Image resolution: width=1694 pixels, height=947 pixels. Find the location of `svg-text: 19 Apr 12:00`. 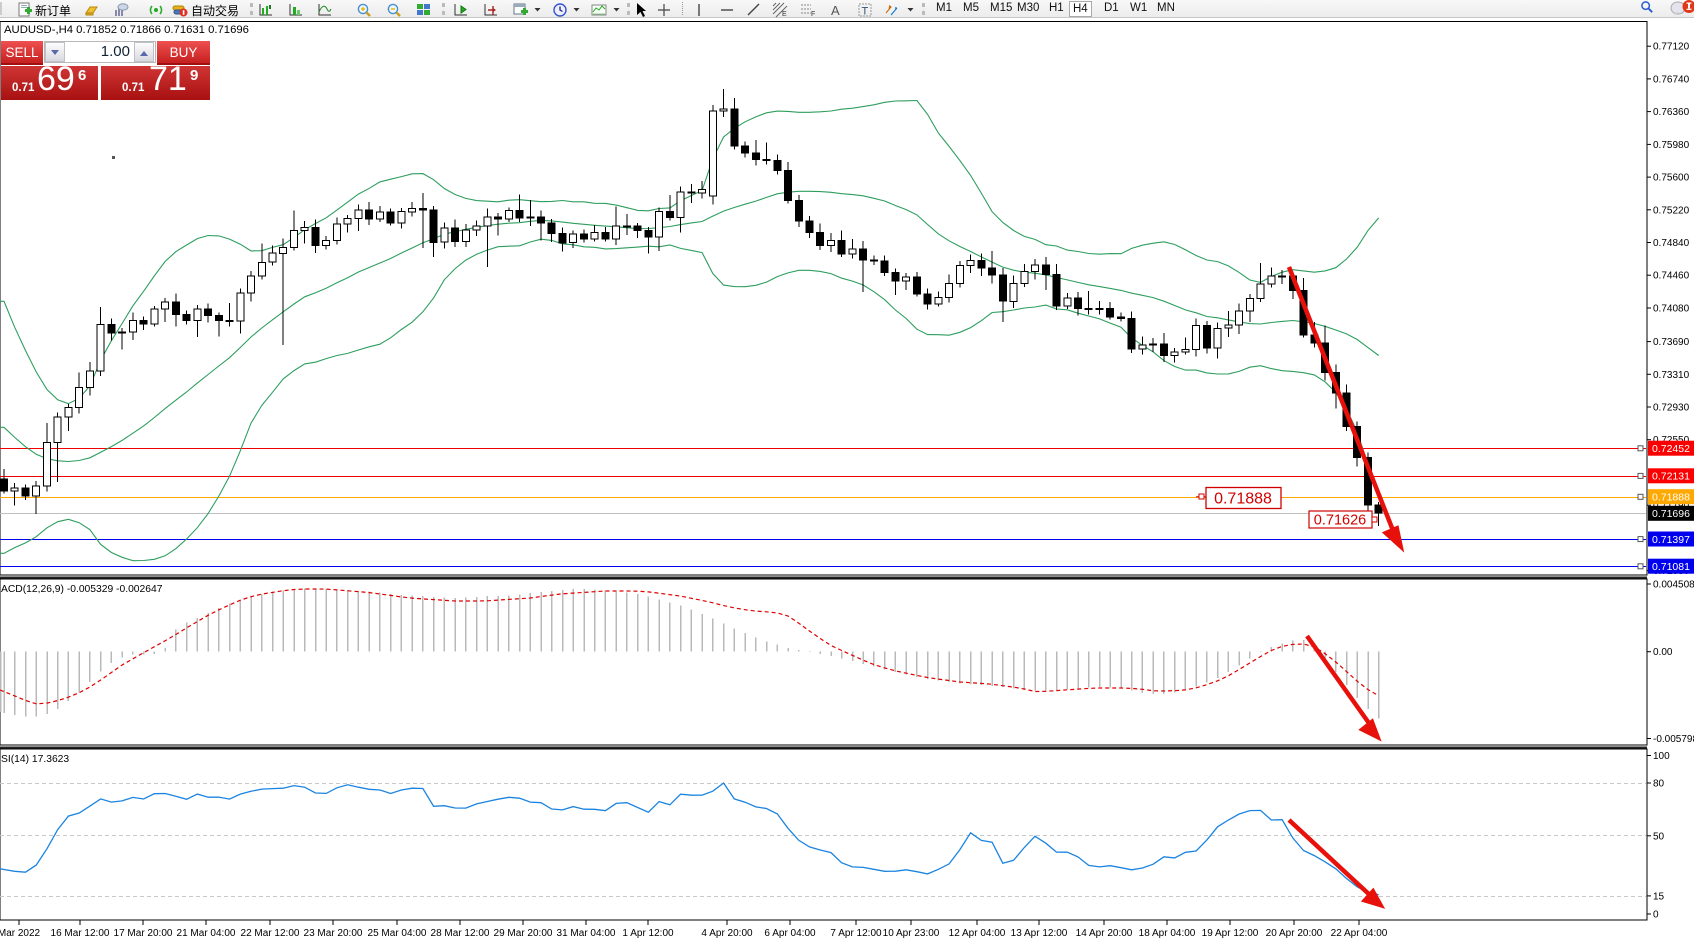

svg-text: 19 Apr 12:00 is located at coordinates (1230, 933).